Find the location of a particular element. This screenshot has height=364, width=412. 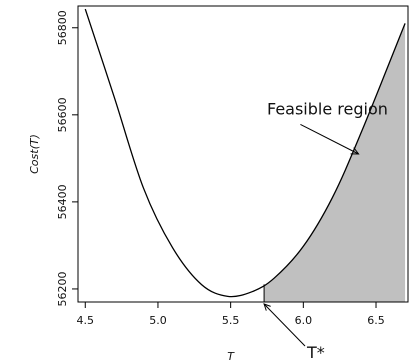

x-tick-label: 6.0 is located at coordinates (304, 320).